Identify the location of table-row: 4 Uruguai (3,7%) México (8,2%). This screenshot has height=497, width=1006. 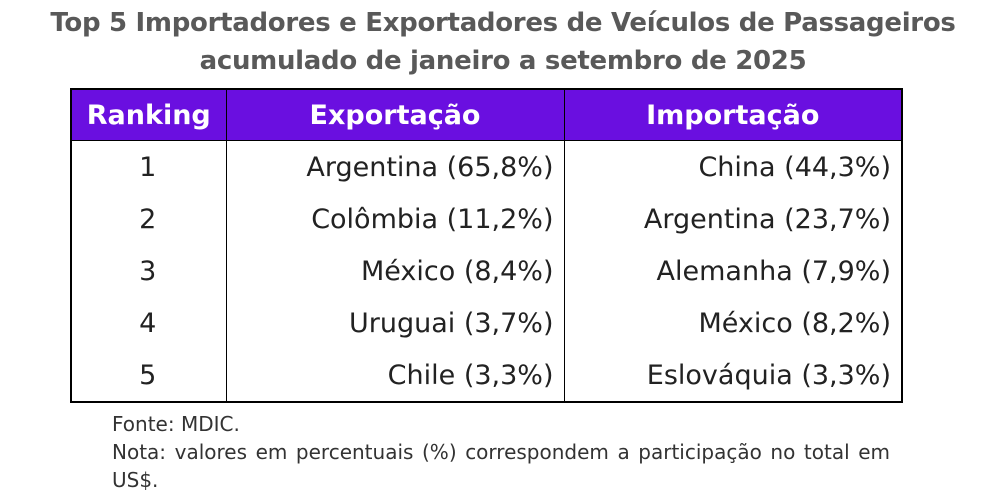
(486, 323).